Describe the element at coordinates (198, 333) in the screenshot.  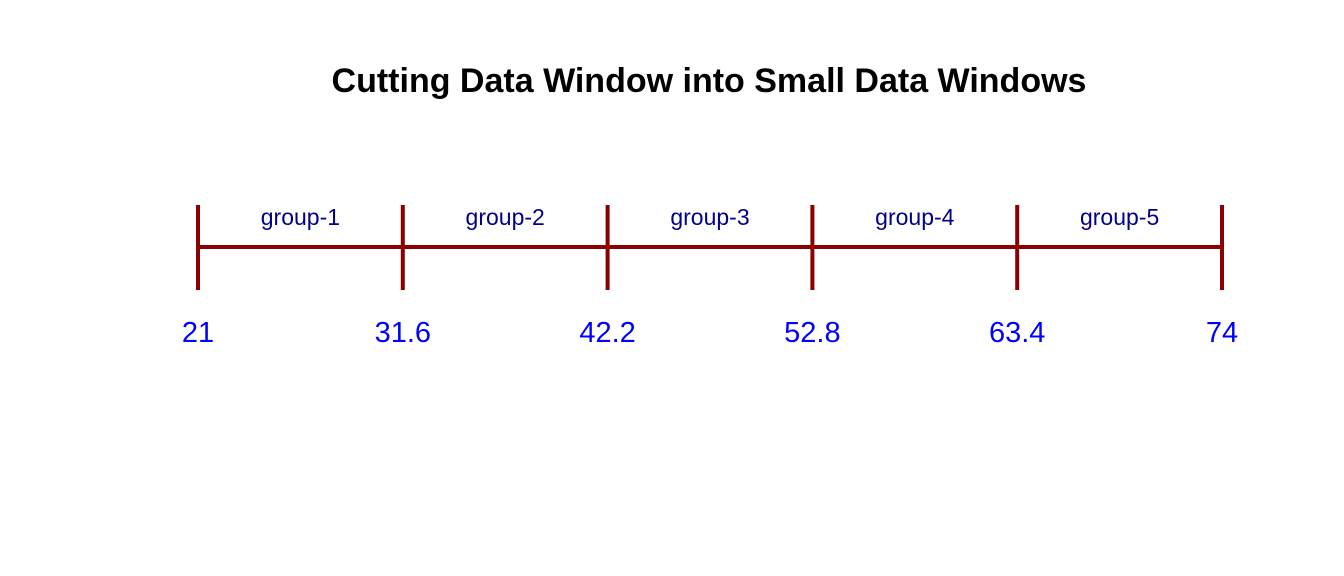
I see `break-label: 21` at that location.